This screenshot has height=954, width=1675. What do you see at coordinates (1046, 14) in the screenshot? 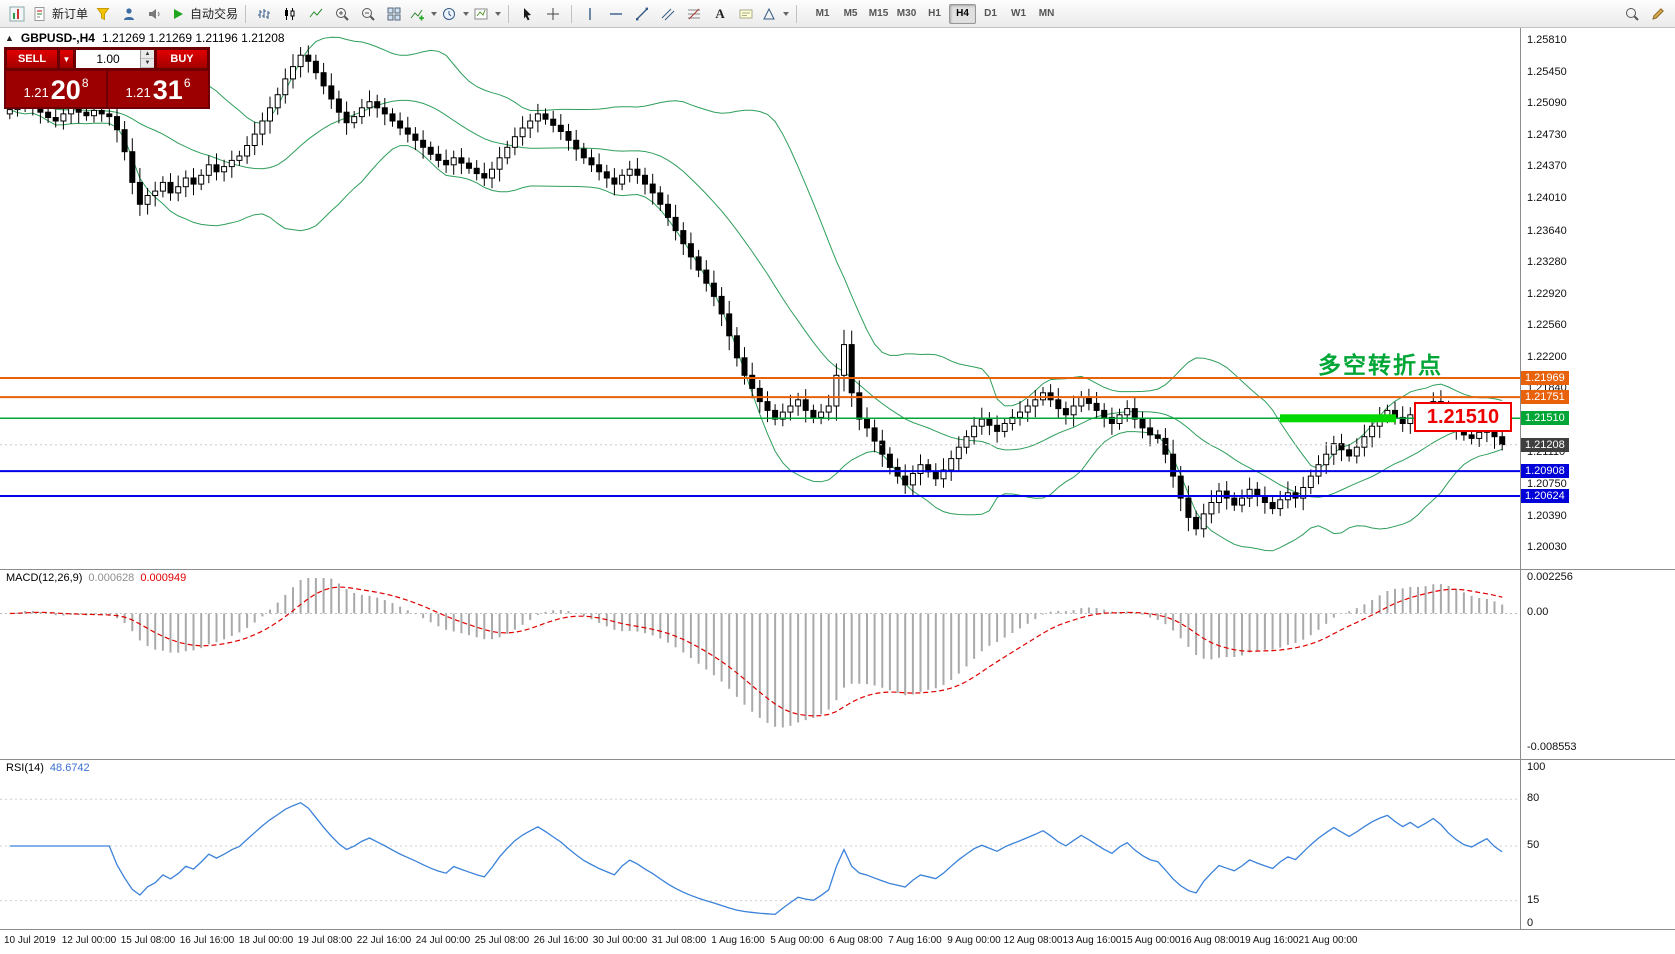
I see `tf-button-mn: MN` at bounding box center [1046, 14].